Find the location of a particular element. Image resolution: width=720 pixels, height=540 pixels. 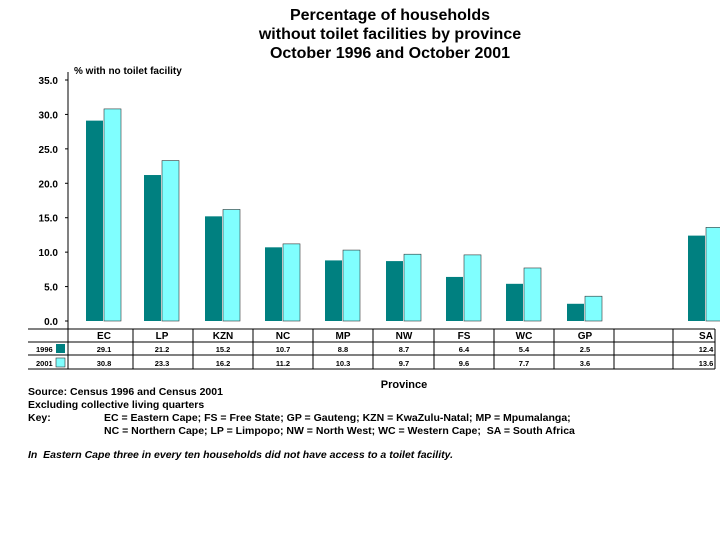

data-label-1996-FS: 6.4 is located at coordinates (464, 349).